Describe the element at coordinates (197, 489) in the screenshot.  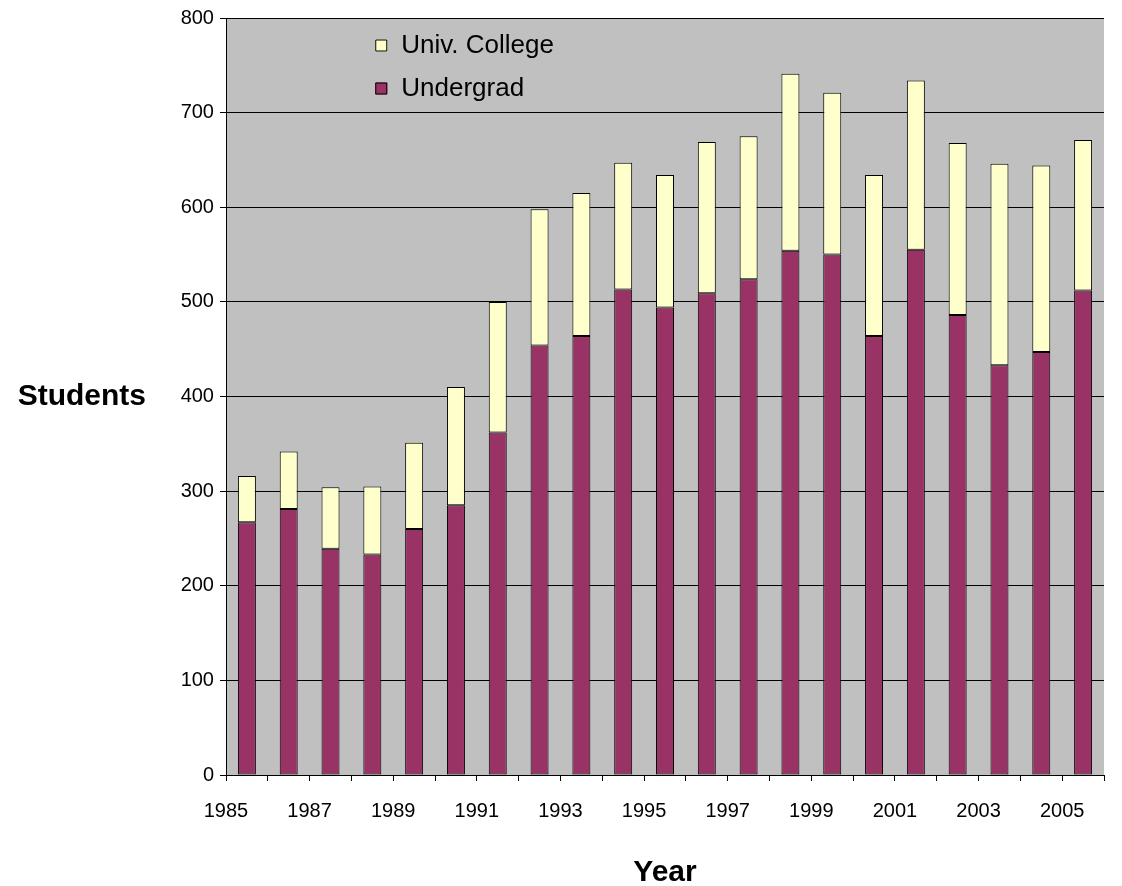
I see `y-tick-label: 300` at that location.